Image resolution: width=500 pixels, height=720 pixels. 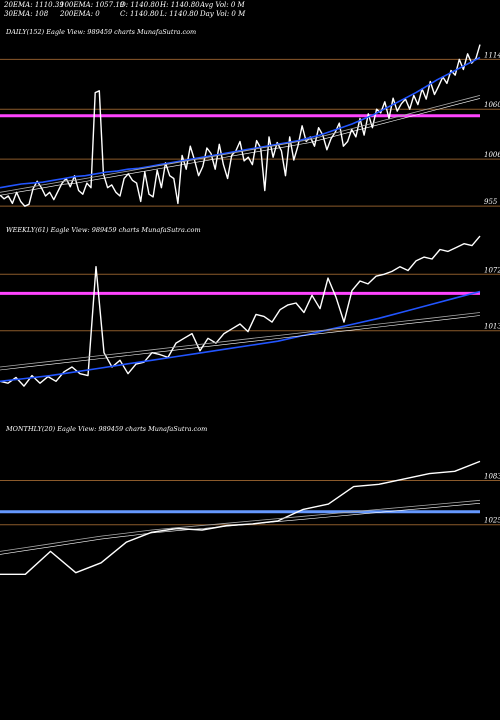 What do you see at coordinates (492, 327) in the screenshot?
I see `weekly-tick-label: 1013` at bounding box center [492, 327].